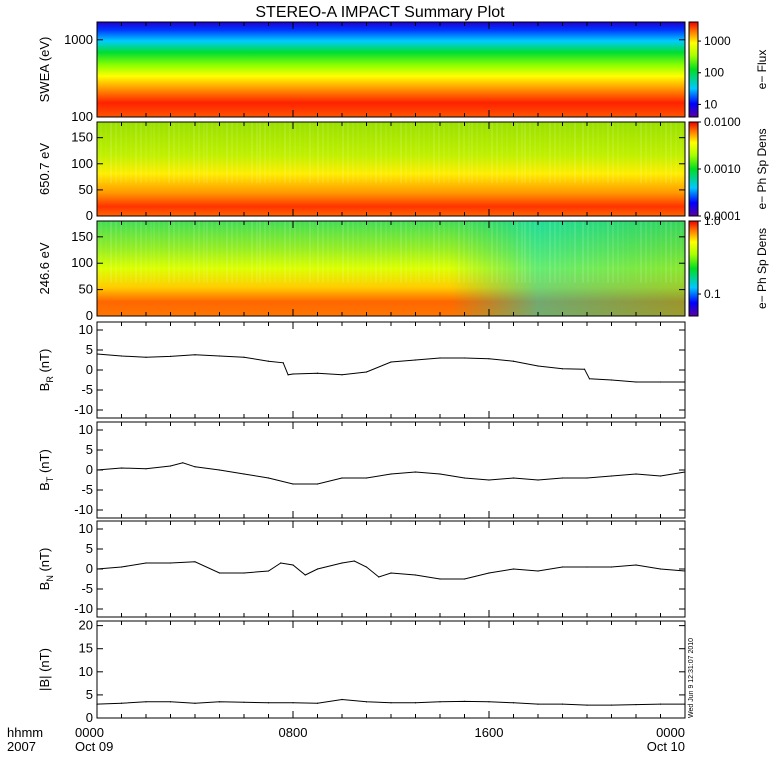  What do you see at coordinates (293, 732) in the screenshot?
I see `x-tick-label: 0800` at bounding box center [293, 732].